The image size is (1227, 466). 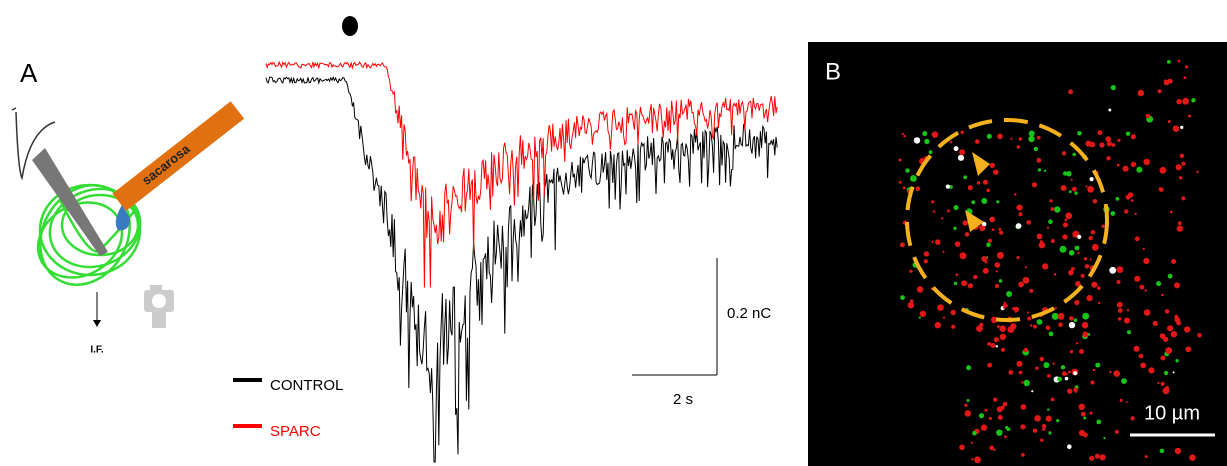 What do you see at coordinates (122, 218) in the screenshot?
I see `drop` at bounding box center [122, 218].